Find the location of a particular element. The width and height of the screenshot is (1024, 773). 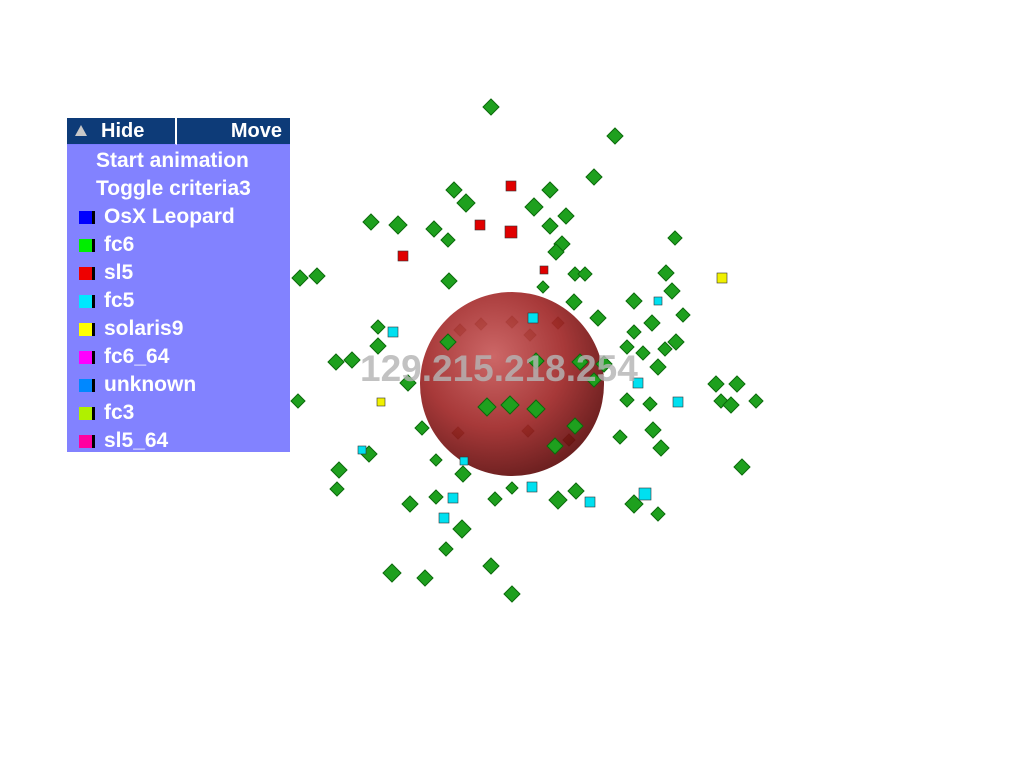

legend-item-sl5: sl5 is located at coordinates (178, 273).